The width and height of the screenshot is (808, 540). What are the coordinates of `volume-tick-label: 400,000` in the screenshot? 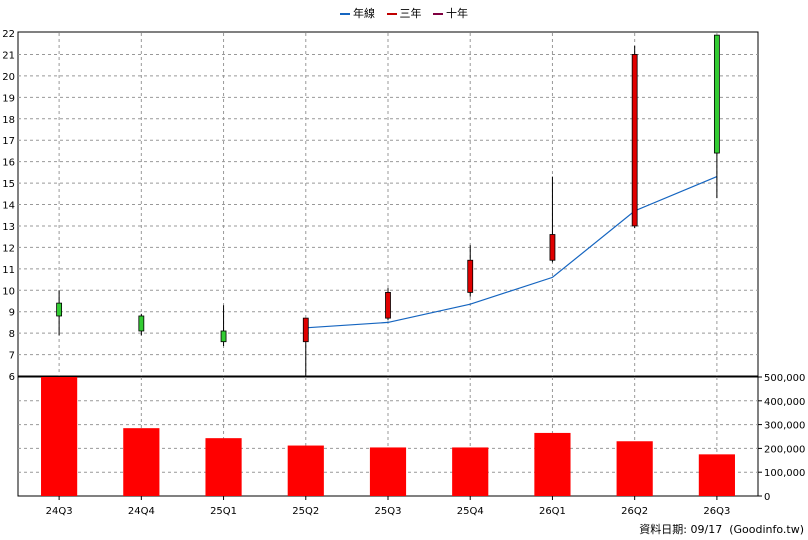 It's located at (784, 402).